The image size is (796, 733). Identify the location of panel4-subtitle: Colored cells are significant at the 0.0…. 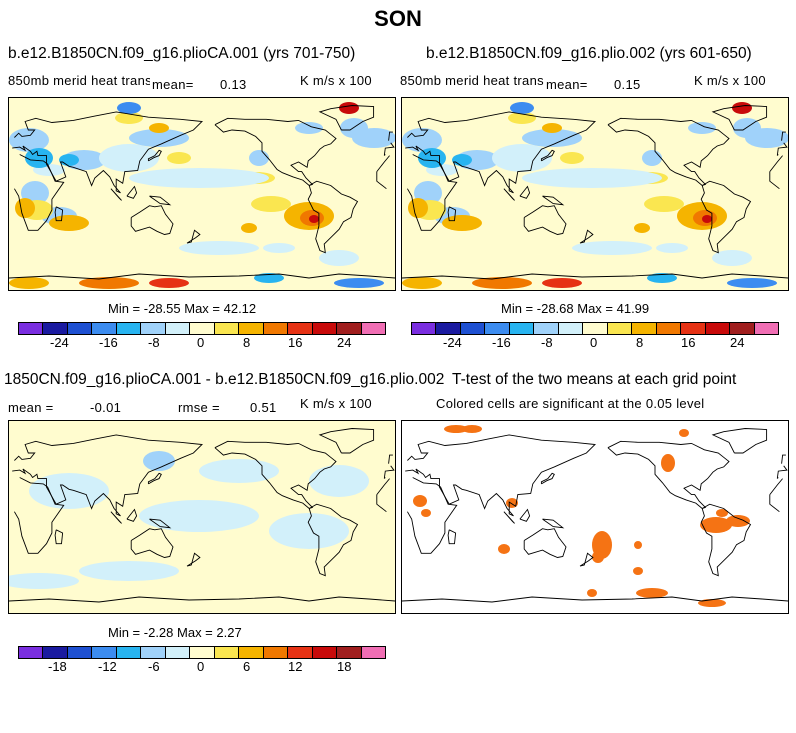
(570, 403).